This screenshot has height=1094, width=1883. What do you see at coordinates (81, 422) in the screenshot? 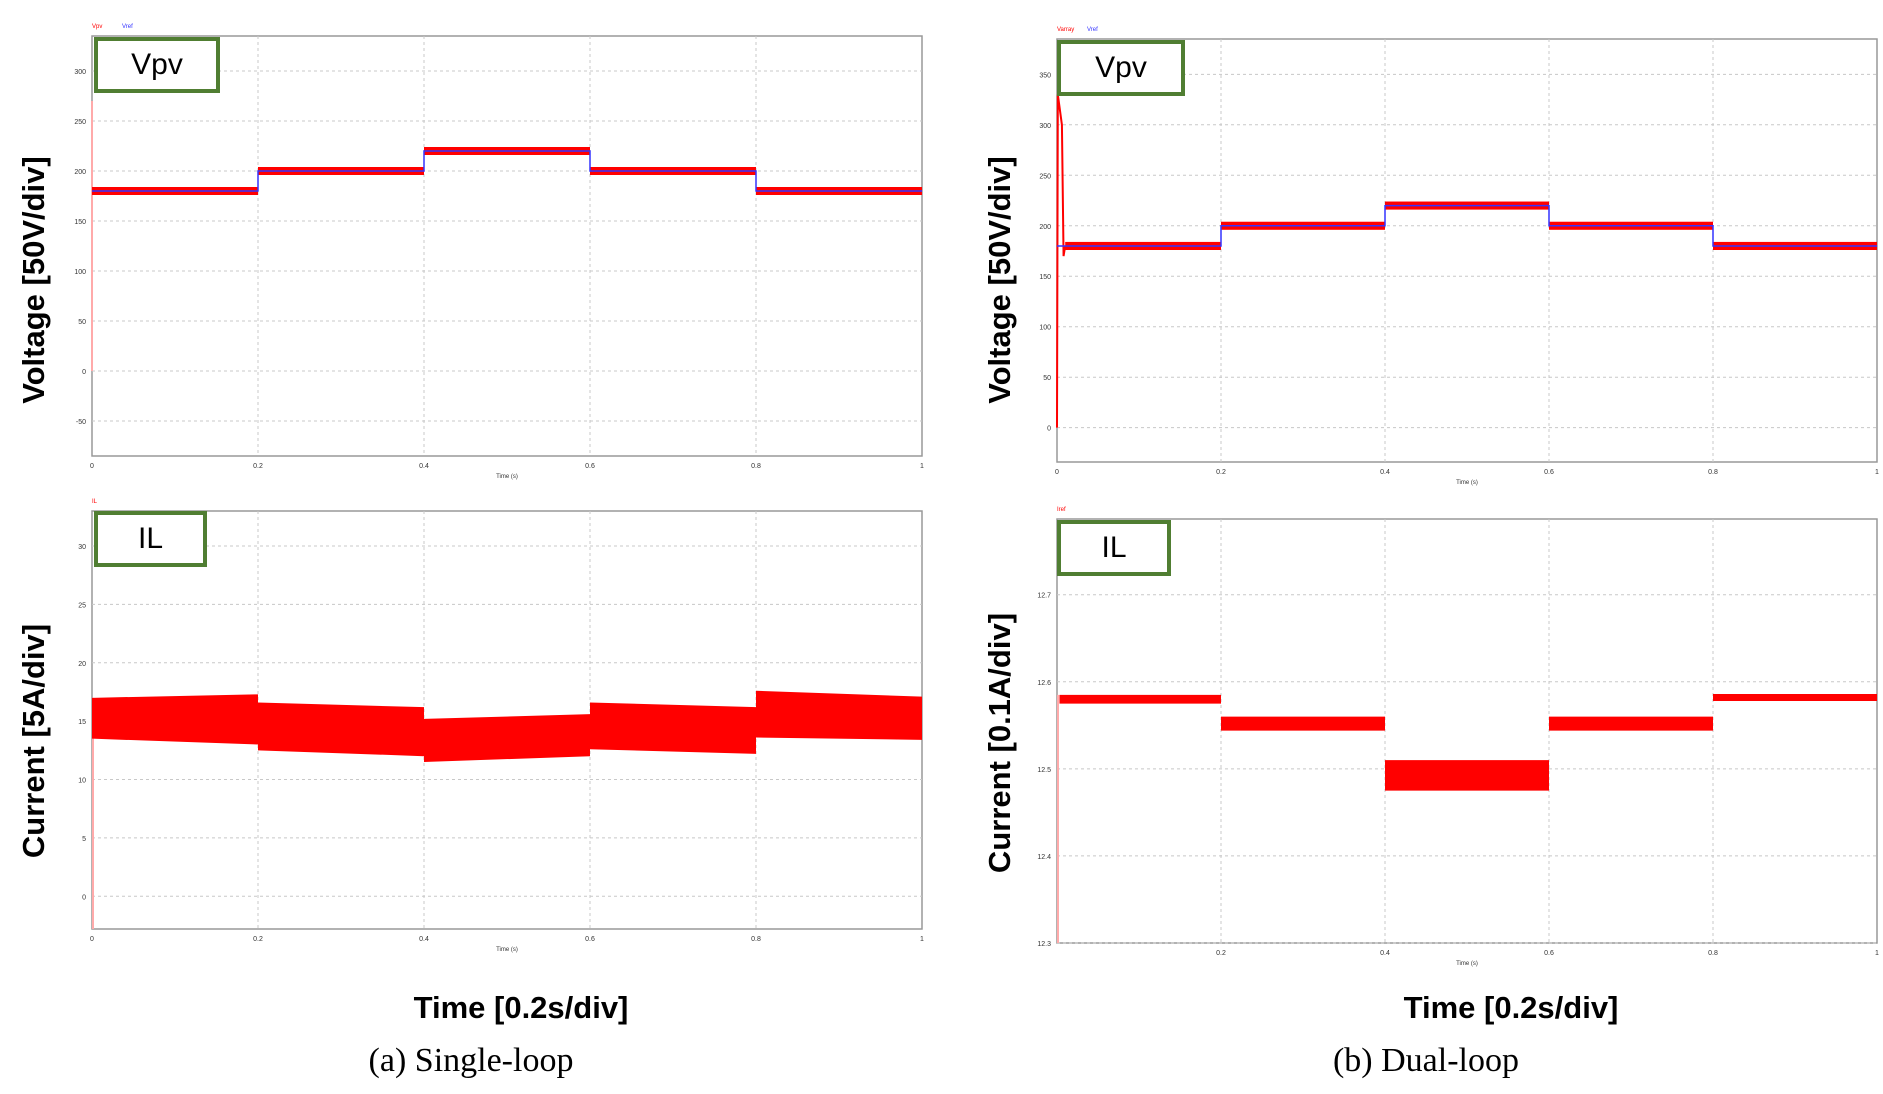
I see `y-tick-label: -50` at bounding box center [81, 422].